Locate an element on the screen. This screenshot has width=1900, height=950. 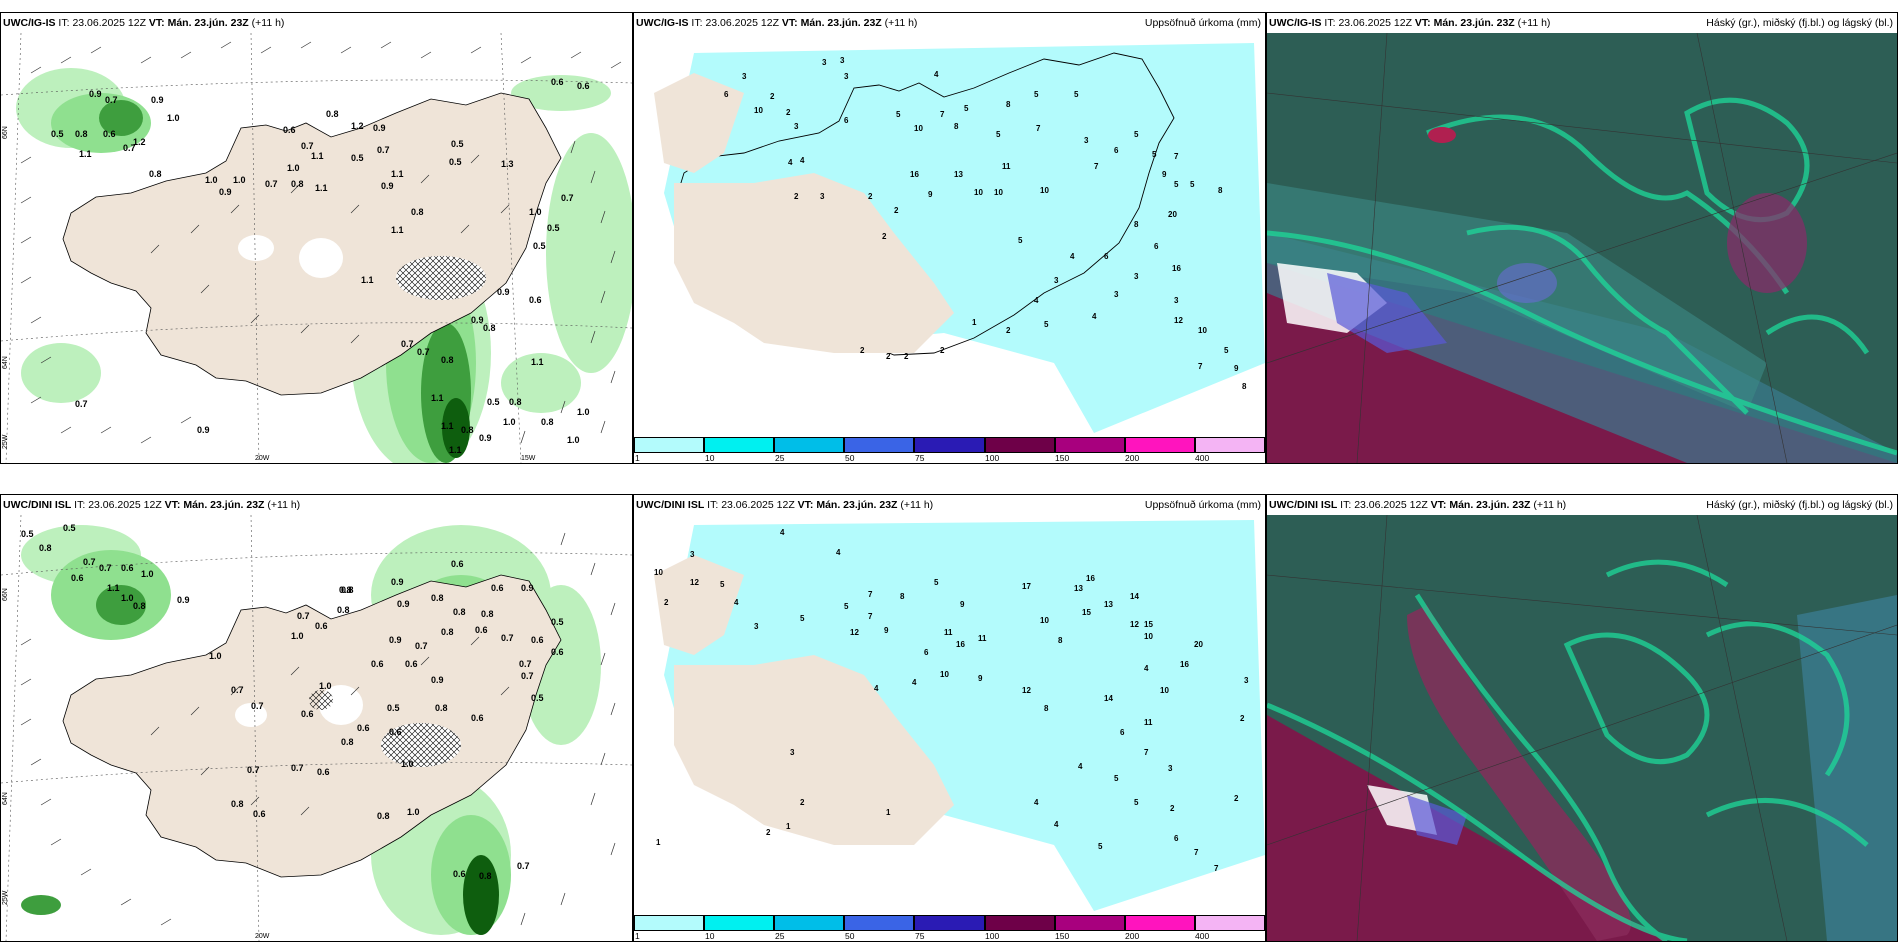
glaciers is located at coordinates (362, 267).